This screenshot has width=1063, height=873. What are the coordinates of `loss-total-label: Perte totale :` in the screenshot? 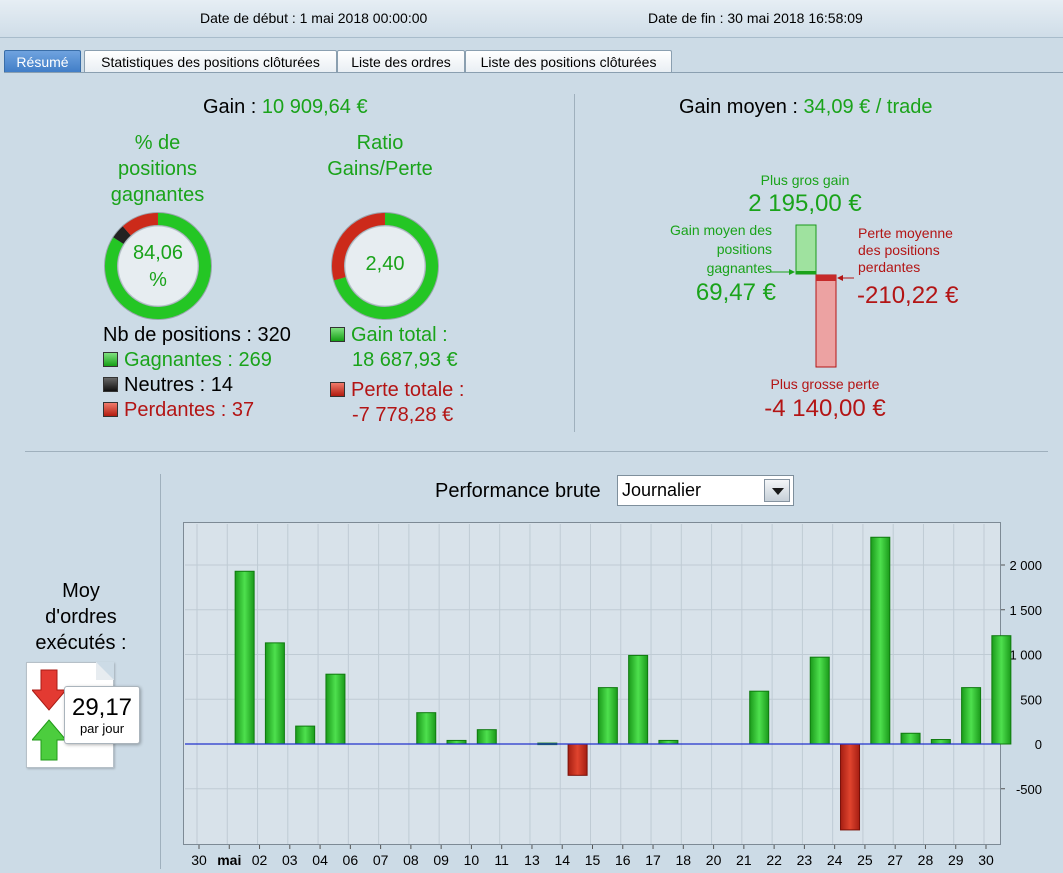 It's located at (408, 390).